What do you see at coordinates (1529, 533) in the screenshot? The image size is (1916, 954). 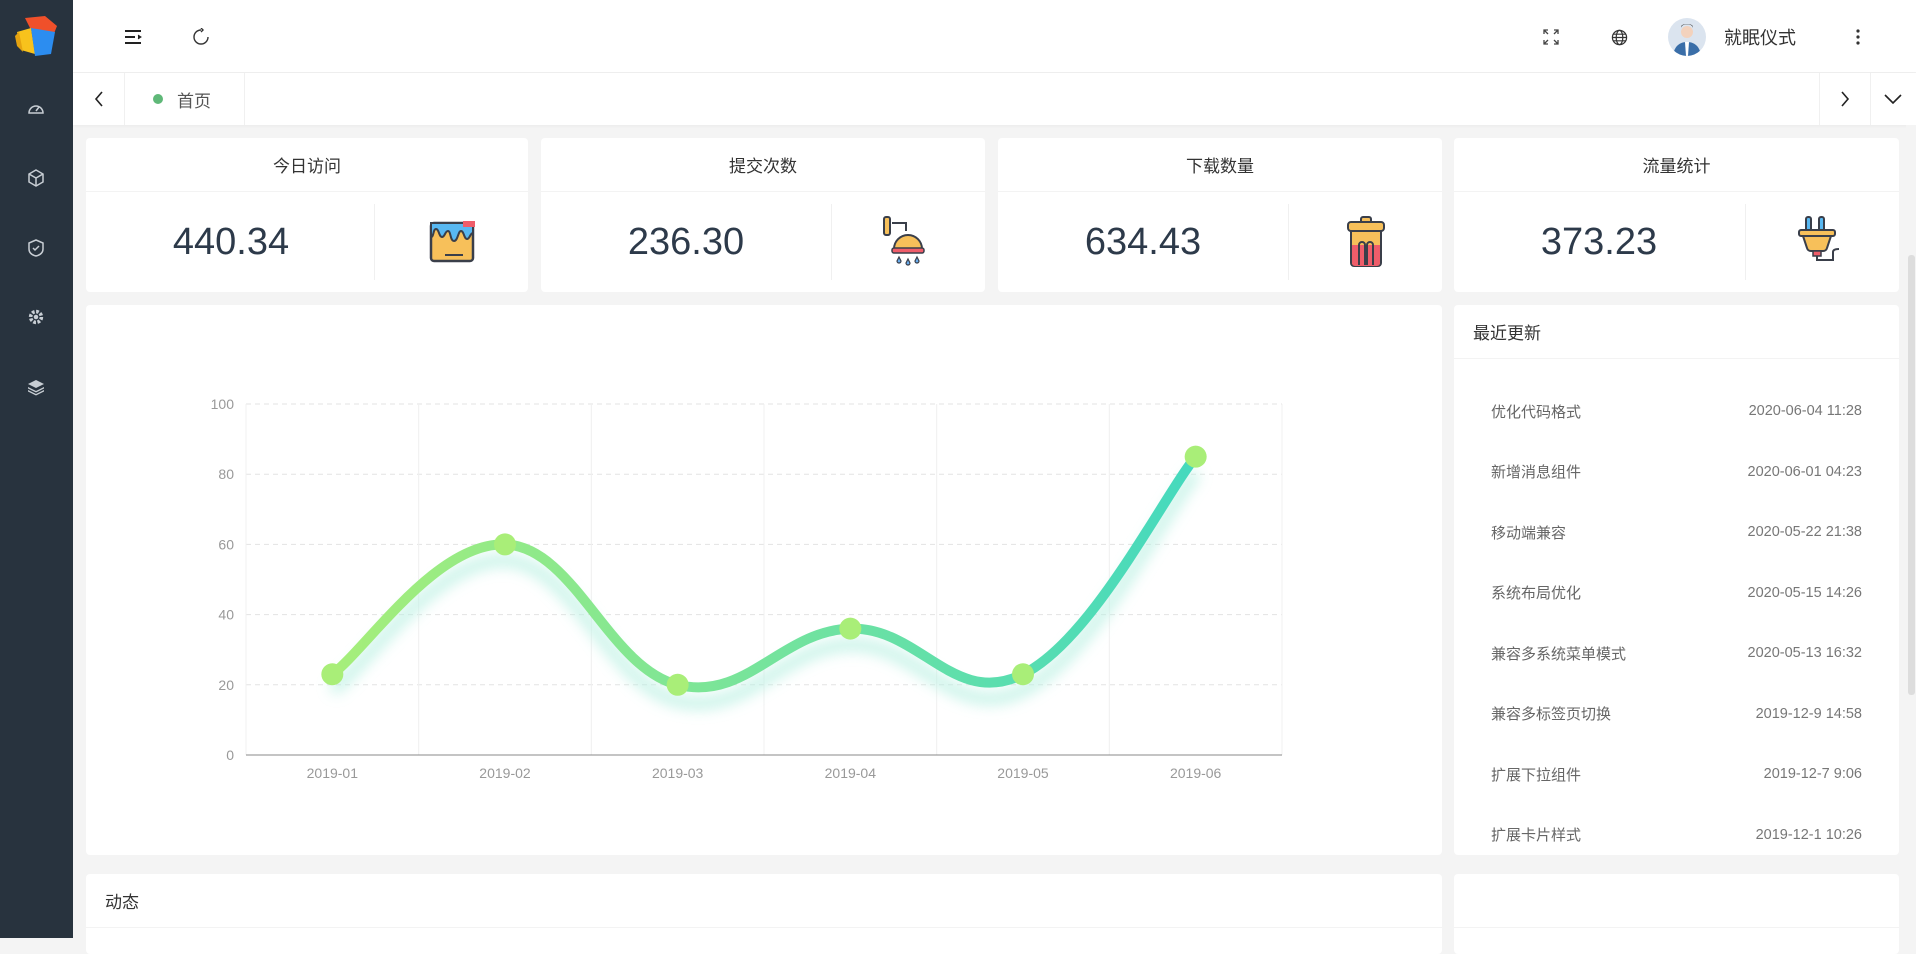 I see `recent-item-text: 移动端兼容` at bounding box center [1529, 533].